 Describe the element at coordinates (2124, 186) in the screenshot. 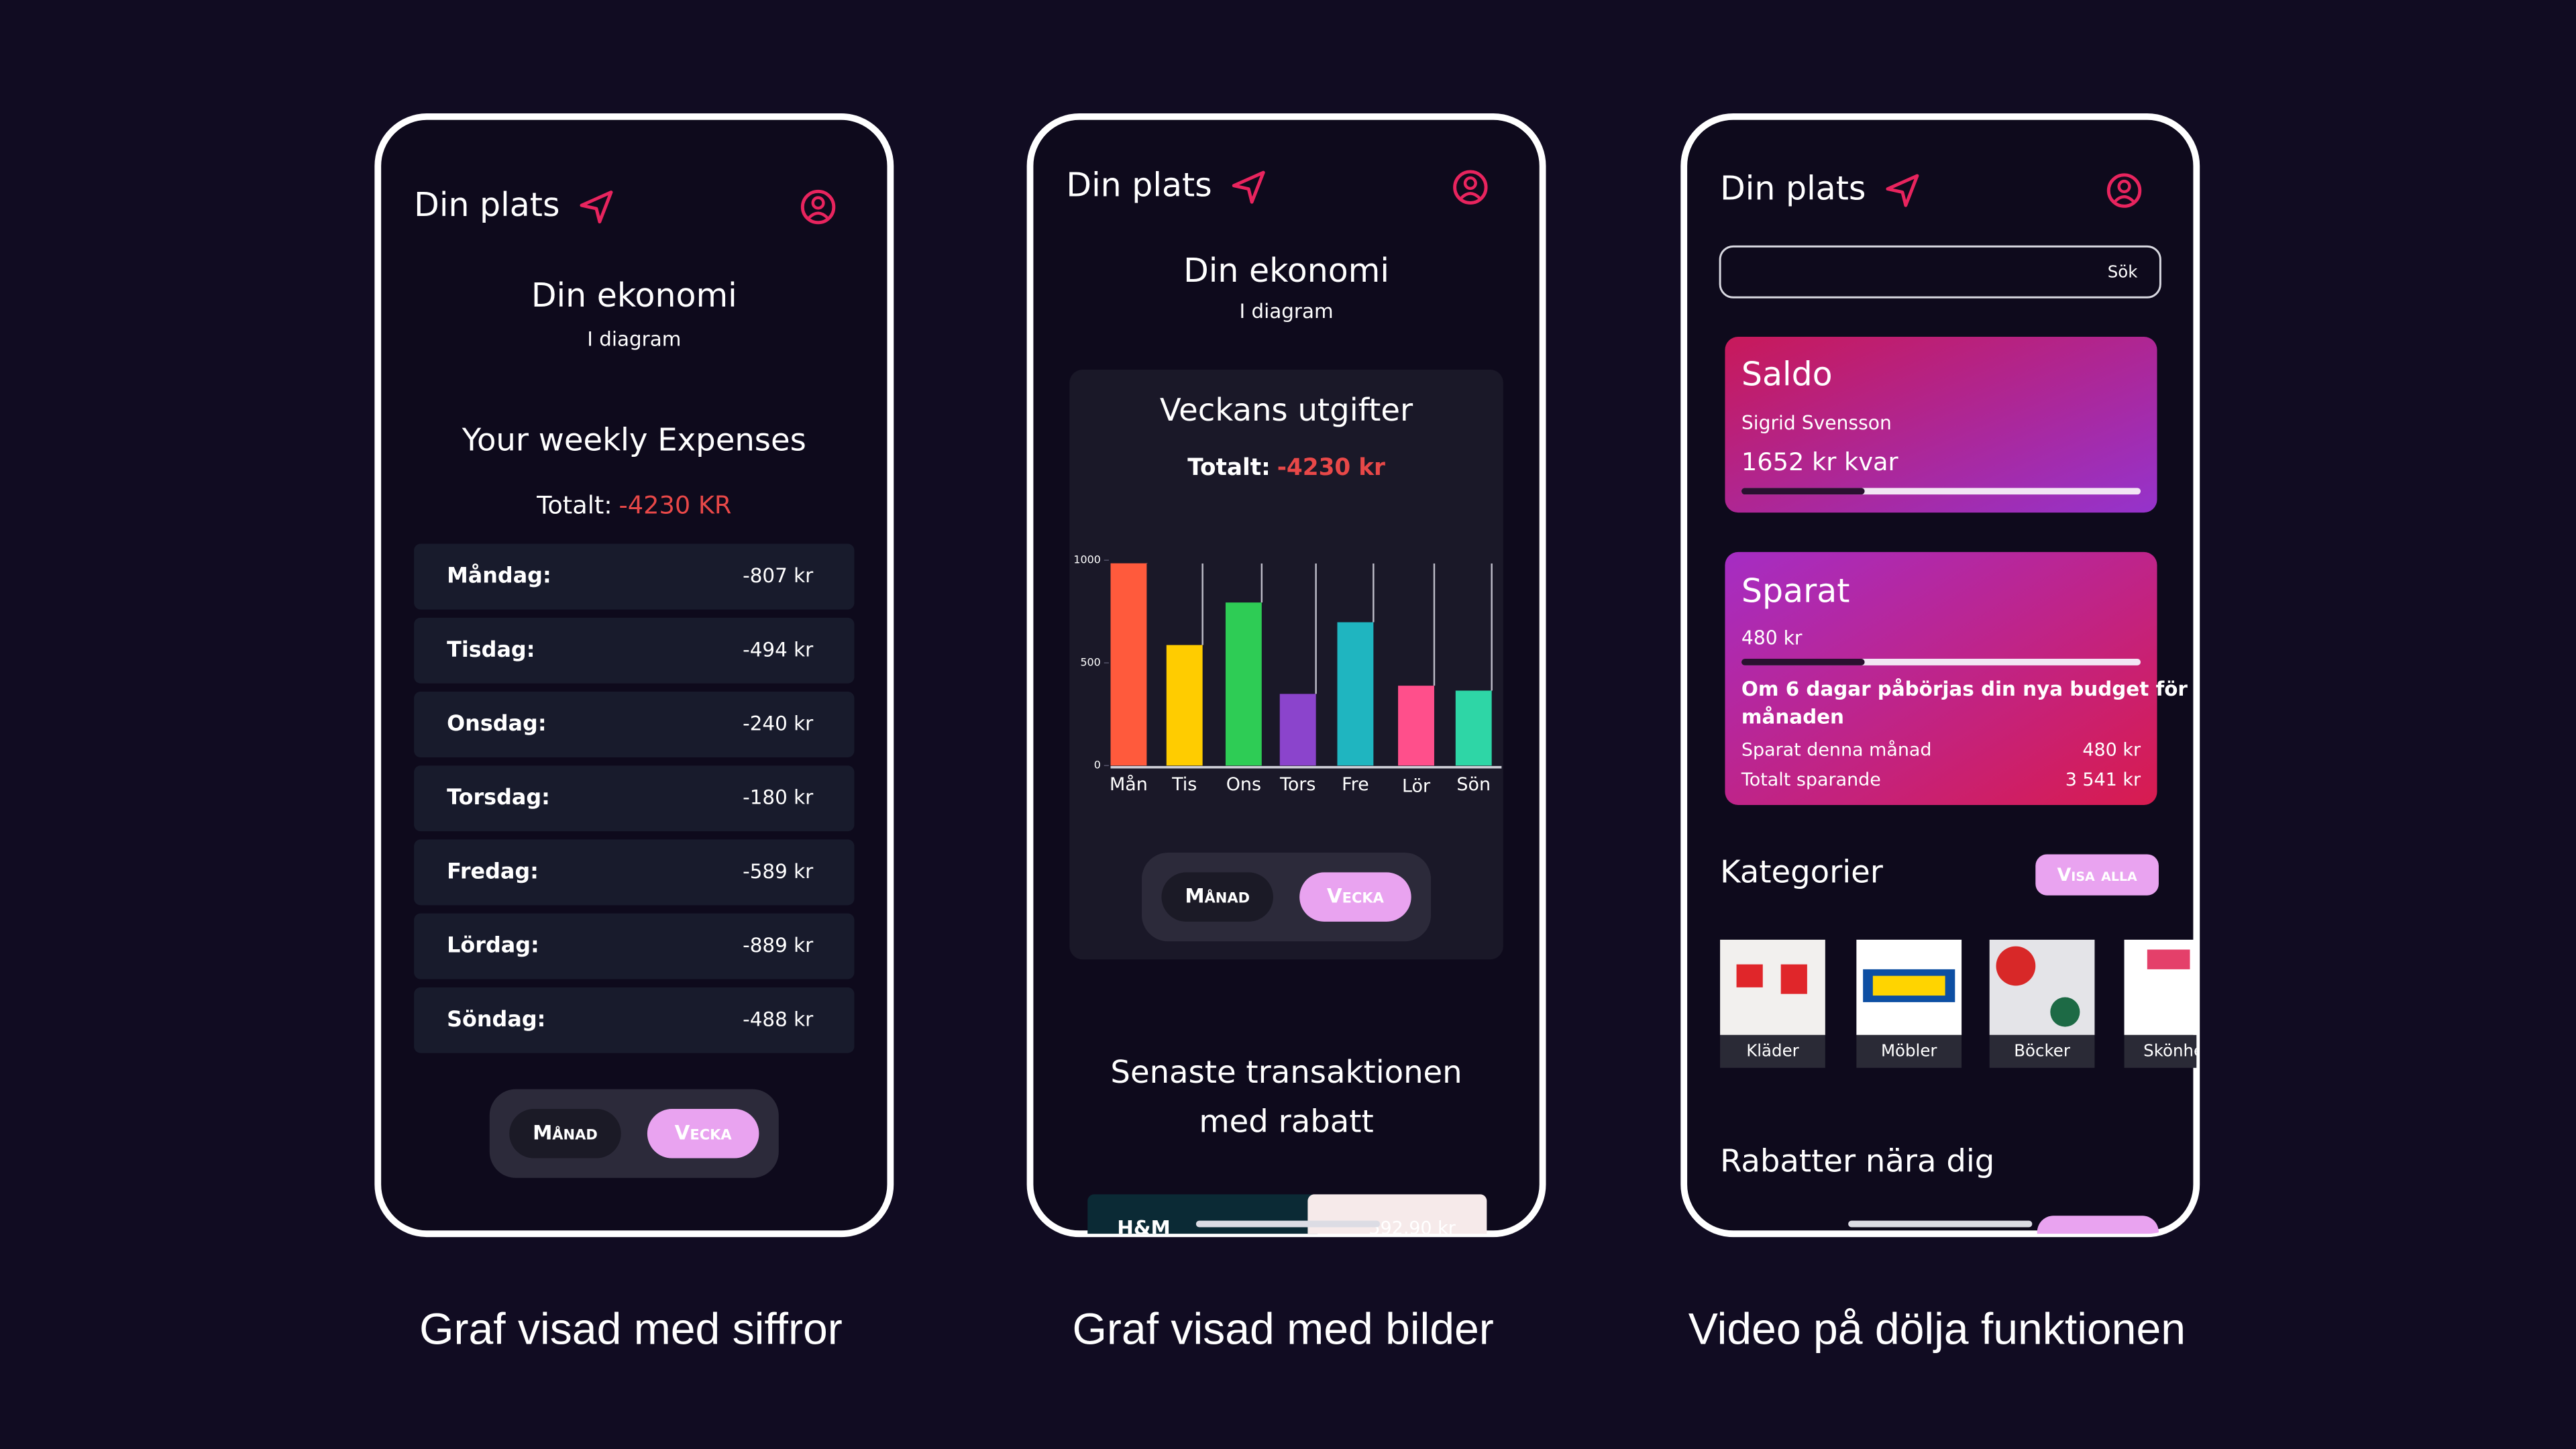

I see `profile-head` at that location.